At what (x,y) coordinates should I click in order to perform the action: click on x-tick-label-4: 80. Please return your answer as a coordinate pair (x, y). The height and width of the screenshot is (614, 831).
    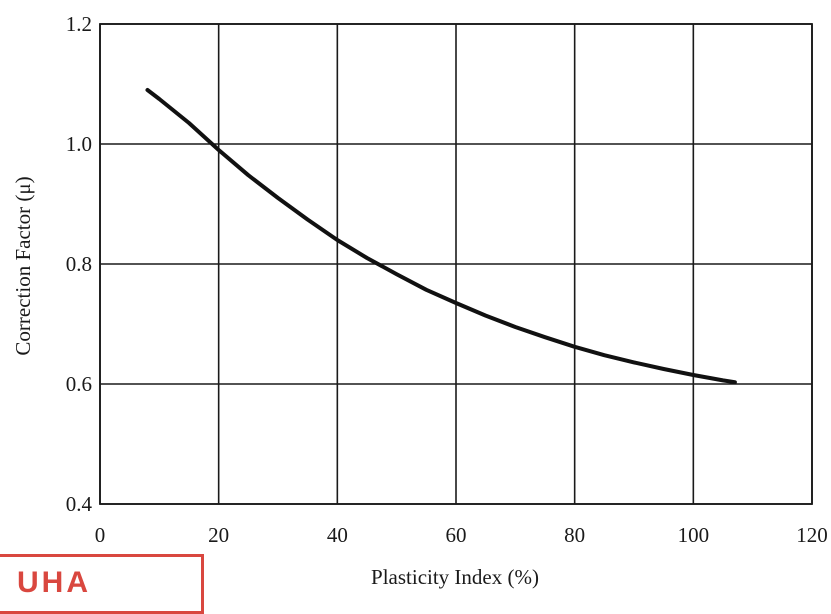
    Looking at the image, I should click on (574, 535).